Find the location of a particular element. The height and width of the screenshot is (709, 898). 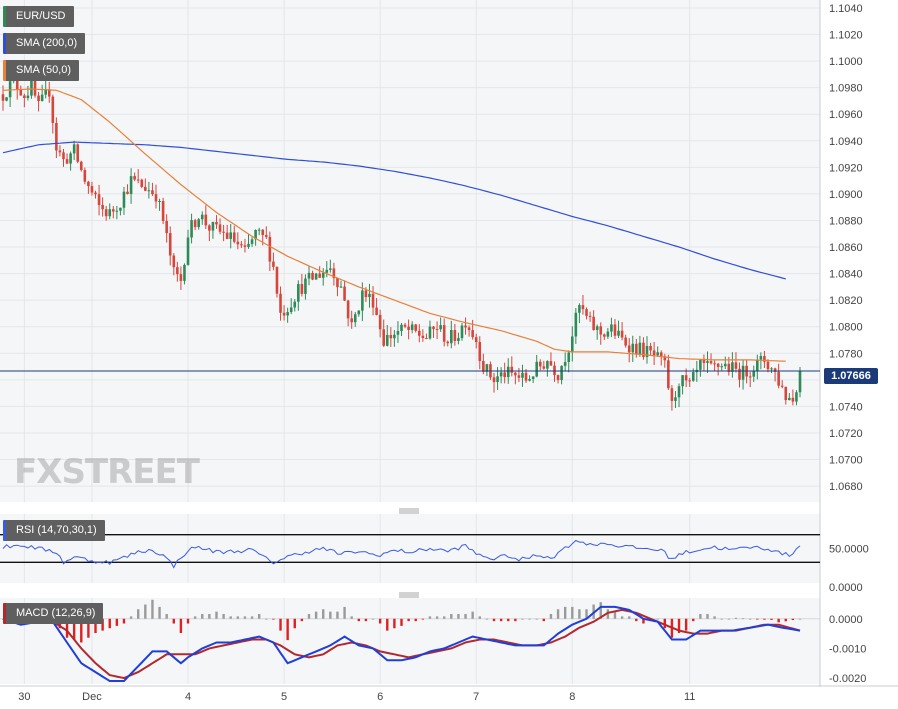

x-tick-label: 7 is located at coordinates (476, 697).